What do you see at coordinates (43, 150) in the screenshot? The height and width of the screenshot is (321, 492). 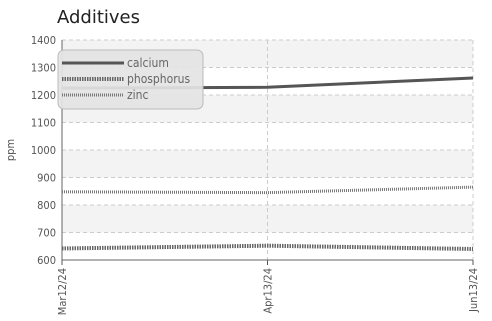 I see `y-tick-label: 1000` at bounding box center [43, 150].